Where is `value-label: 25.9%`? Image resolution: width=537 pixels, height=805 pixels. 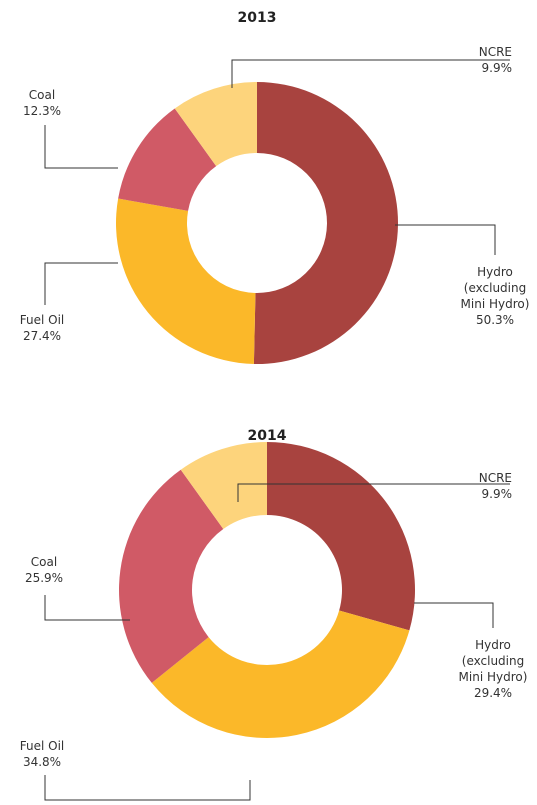 value-label: 25.9% is located at coordinates (44, 578).